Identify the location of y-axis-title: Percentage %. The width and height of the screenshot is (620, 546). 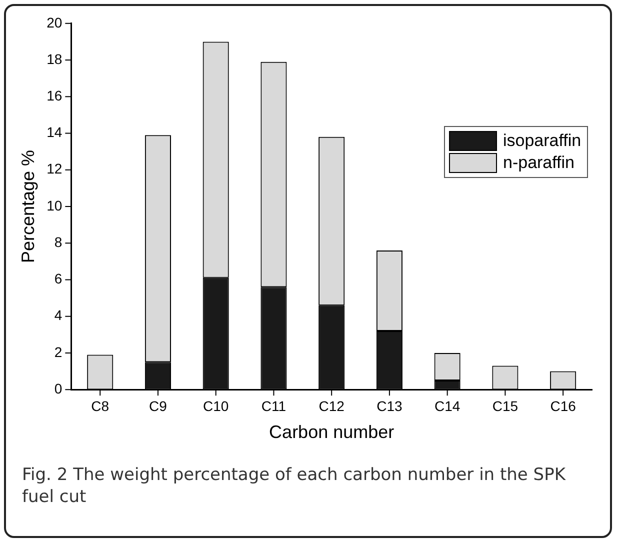
(28, 207).